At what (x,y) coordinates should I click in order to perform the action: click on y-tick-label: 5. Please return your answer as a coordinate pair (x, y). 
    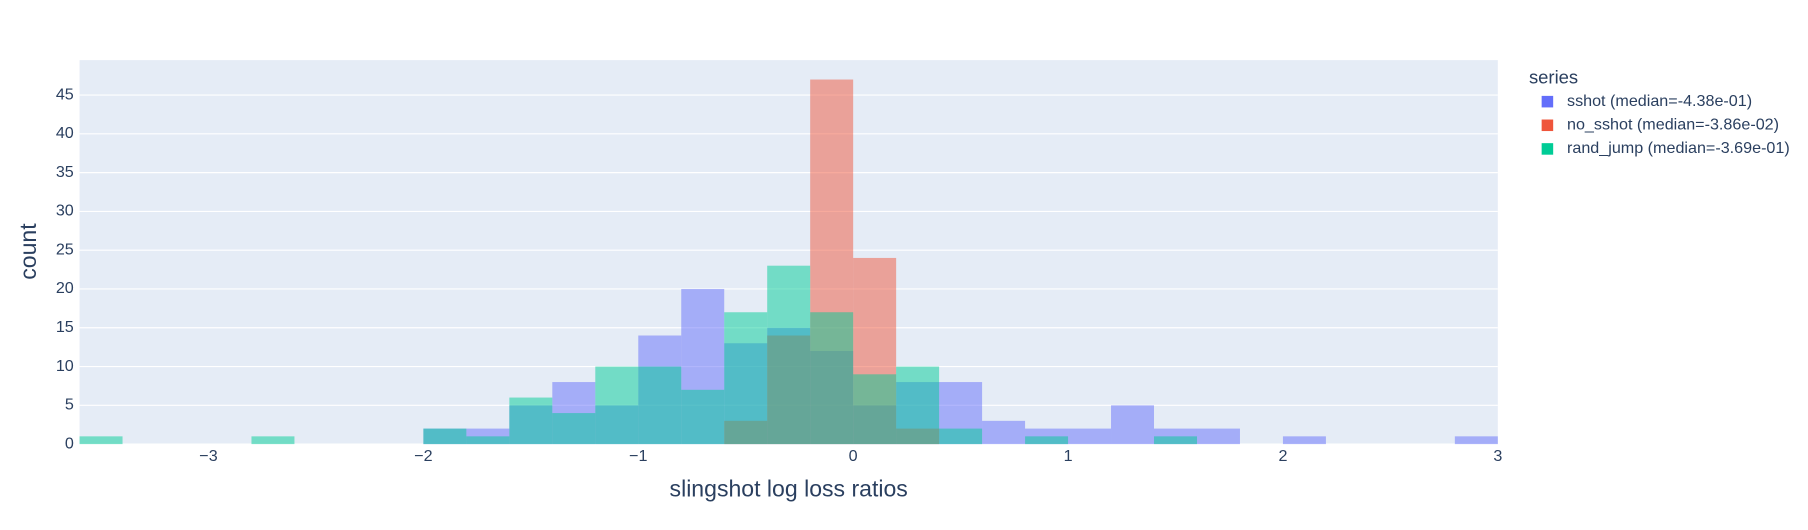
    Looking at the image, I should click on (69, 405).